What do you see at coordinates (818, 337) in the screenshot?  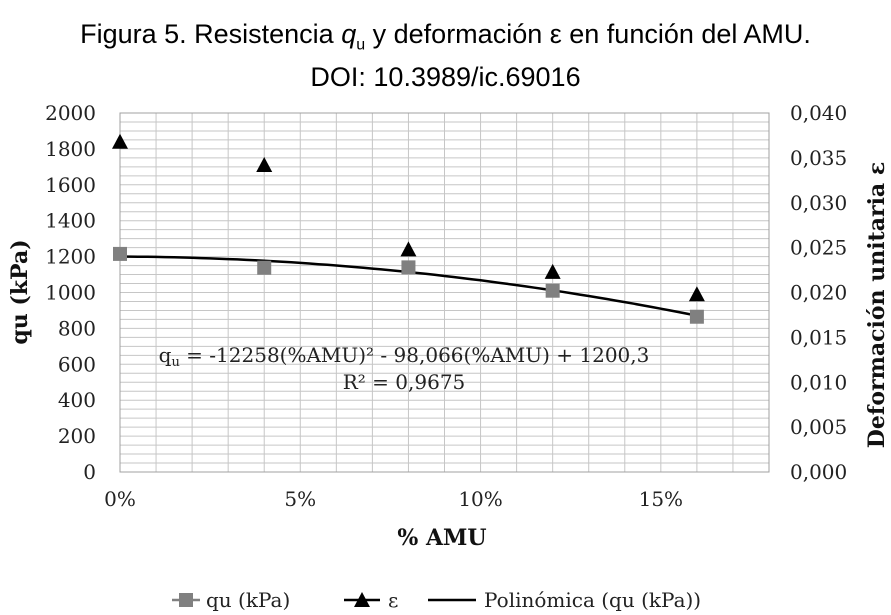 I see `y2-tick-label: 0,015` at bounding box center [818, 337].